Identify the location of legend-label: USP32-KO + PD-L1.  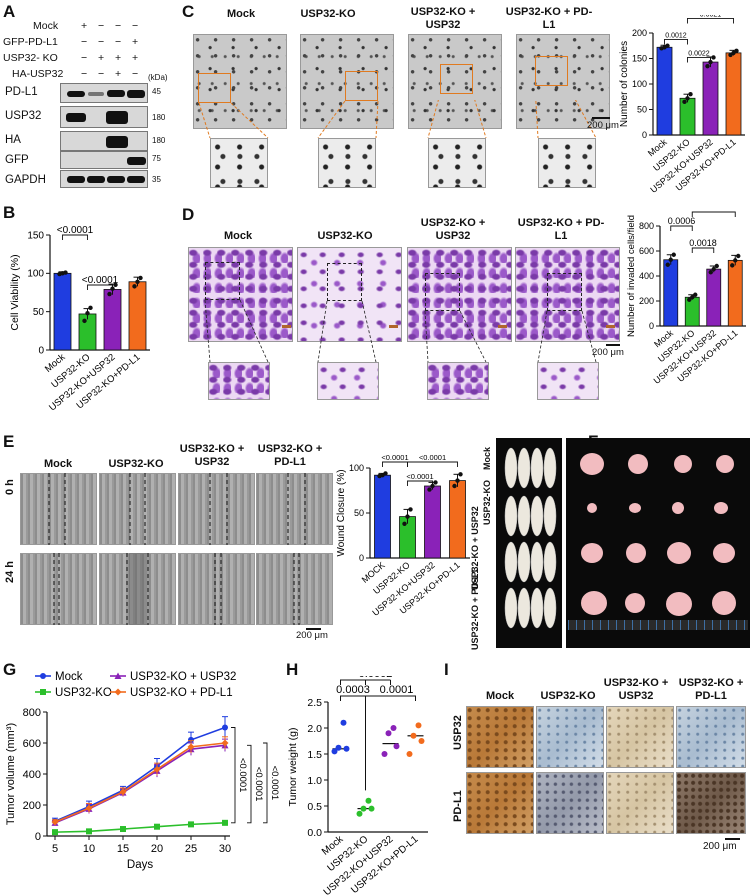
(181, 693).